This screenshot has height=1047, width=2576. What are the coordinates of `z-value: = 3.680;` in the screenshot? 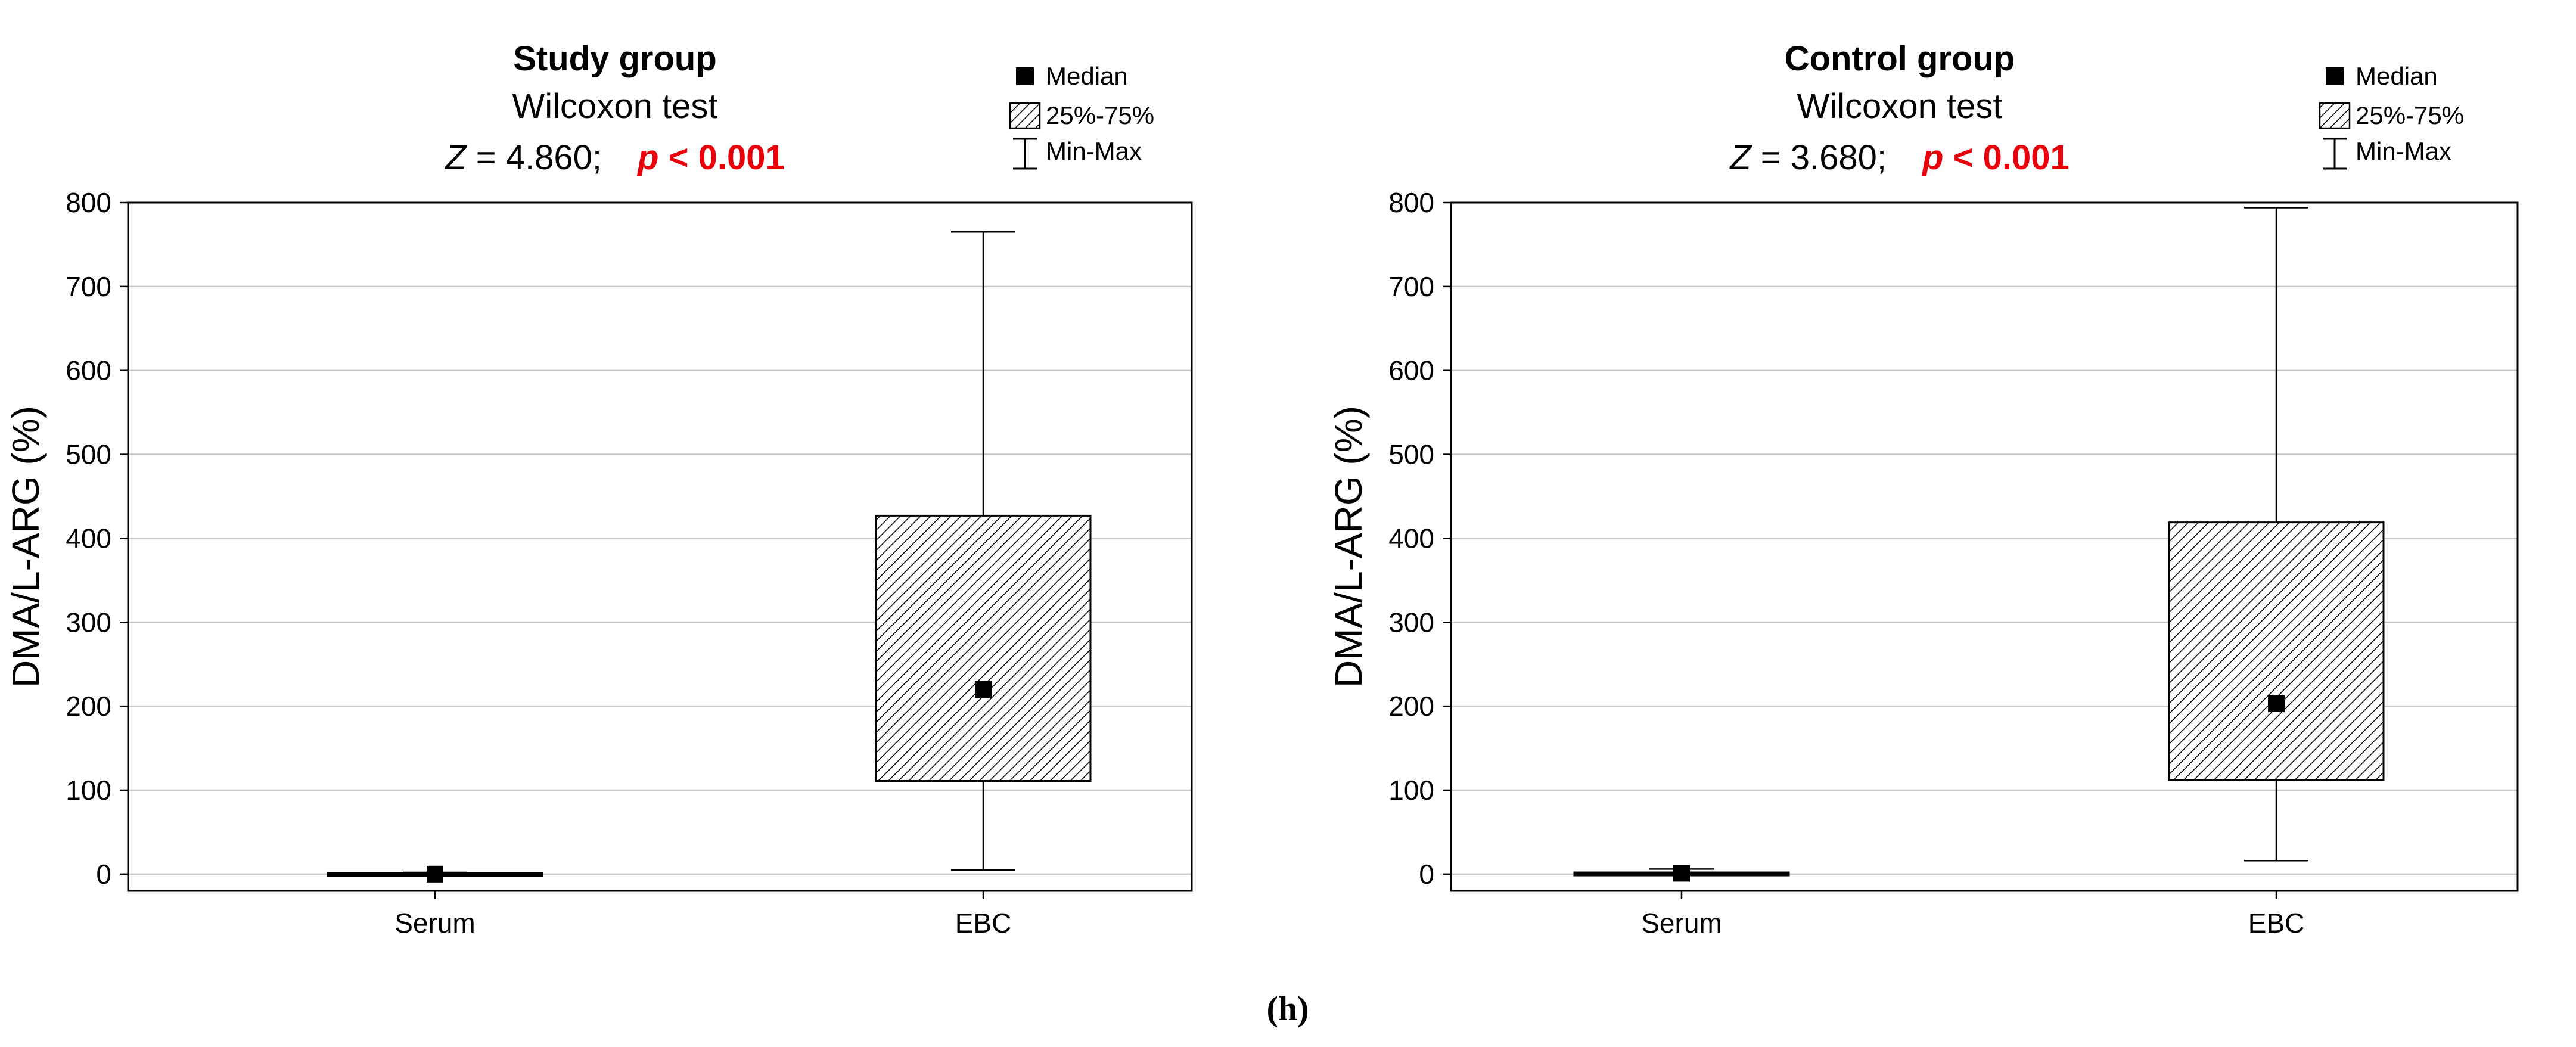 It's located at (1819, 157).